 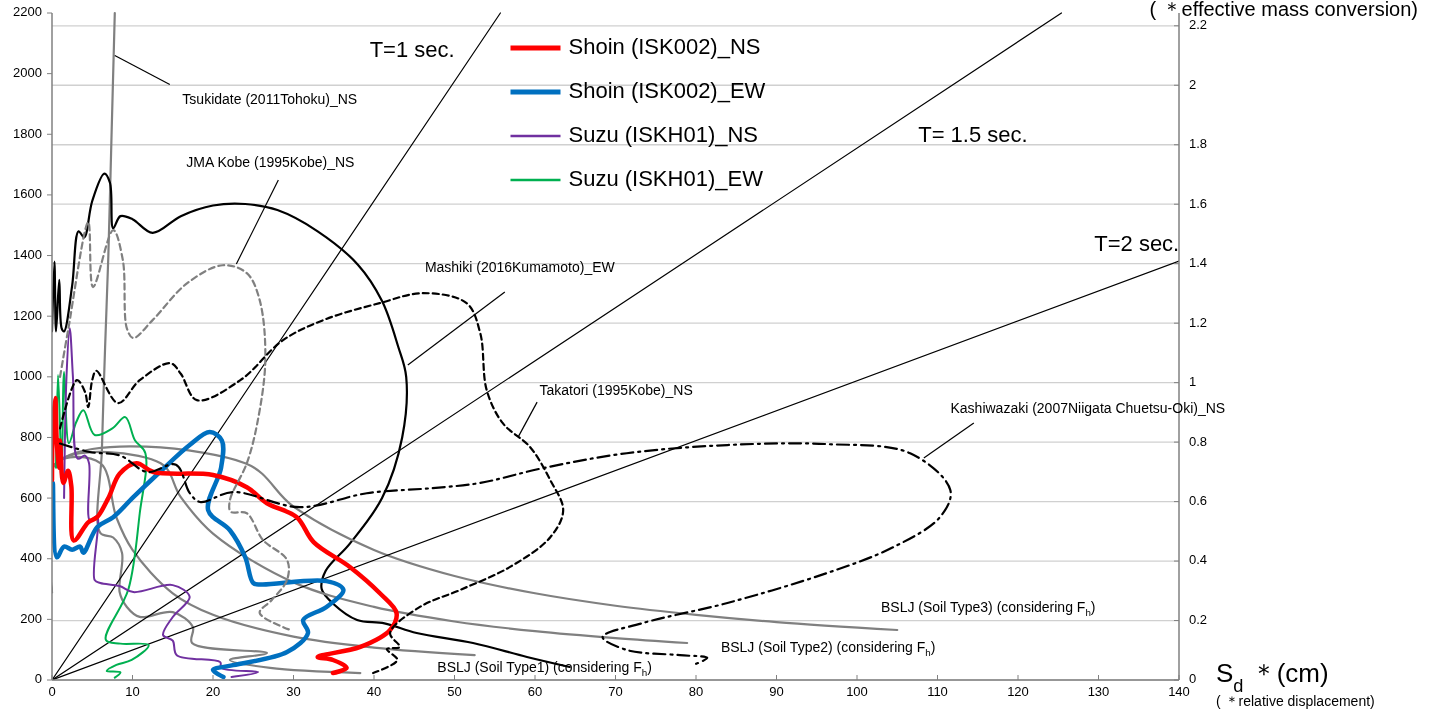 What do you see at coordinates (615, 691) in the screenshot?
I see `x-tick-label: 70` at bounding box center [615, 691].